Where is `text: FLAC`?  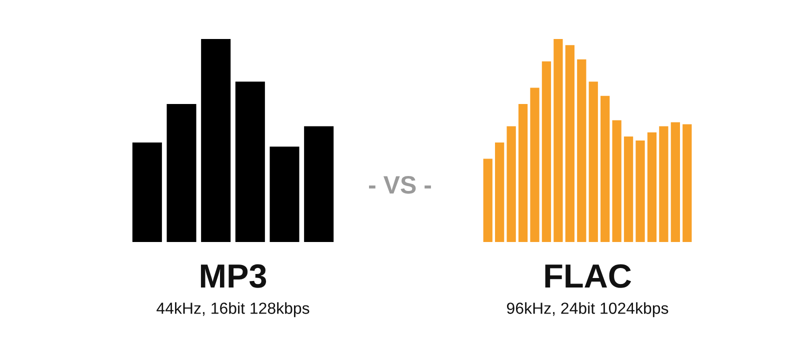 text: FLAC is located at coordinates (588, 276).